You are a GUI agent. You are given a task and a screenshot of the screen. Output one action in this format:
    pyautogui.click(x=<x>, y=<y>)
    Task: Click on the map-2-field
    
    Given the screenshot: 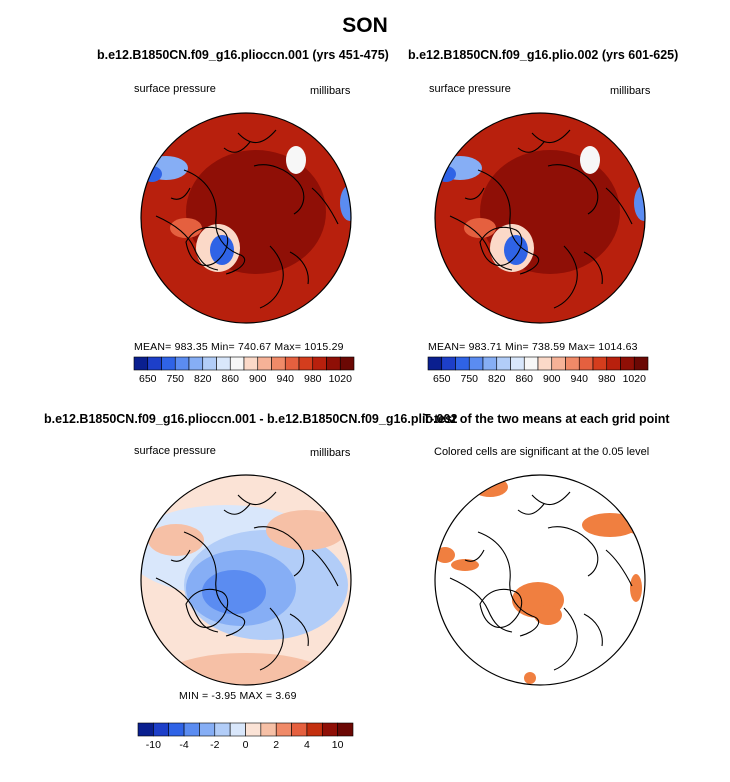 What is the action you would take?
    pyautogui.click(x=540, y=218)
    